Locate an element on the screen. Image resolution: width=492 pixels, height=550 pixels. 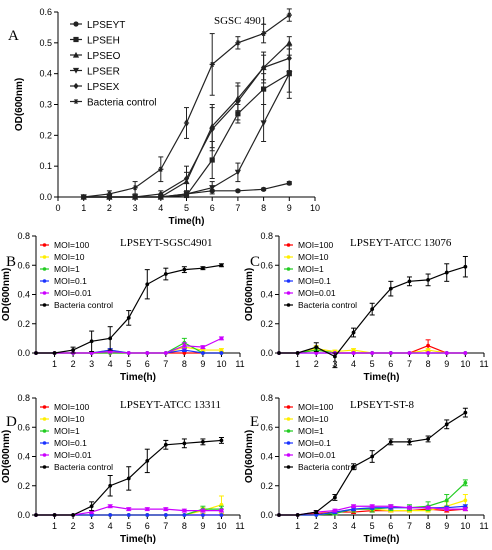
y-tick-label: 0.8 is located at coordinates (266, 236).